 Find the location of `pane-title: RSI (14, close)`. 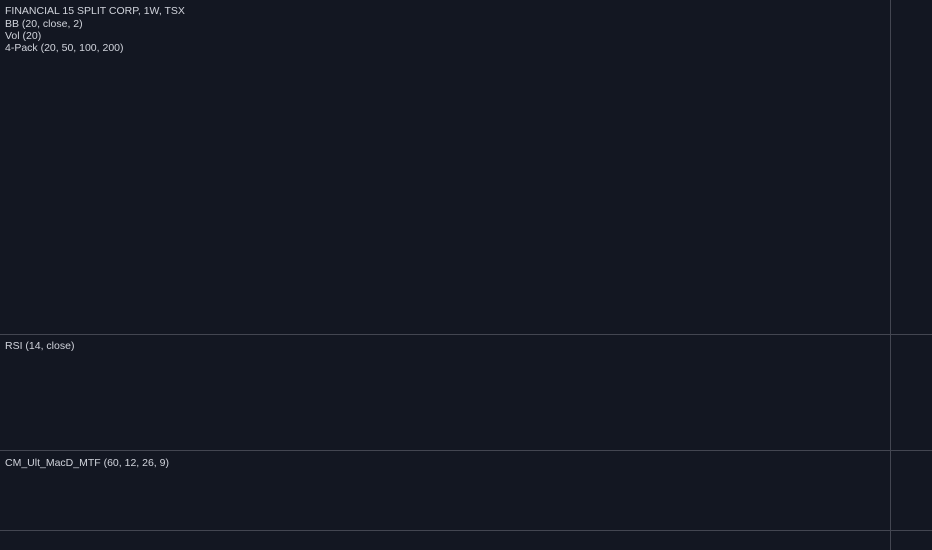

pane-title: RSI (14, close) is located at coordinates (39, 346).